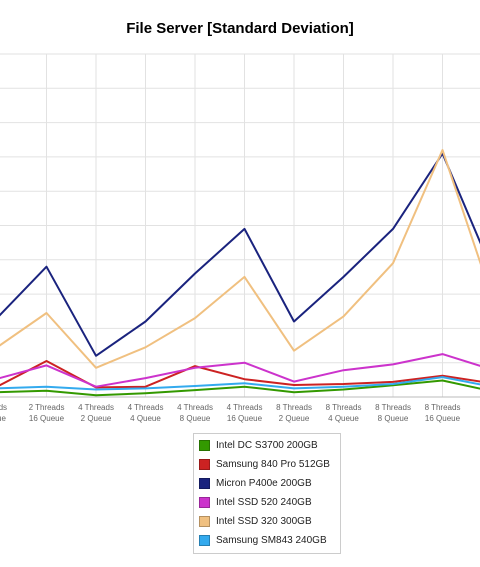  I want to click on legend-item: Samsung SM843 240GB, so click(267, 540).